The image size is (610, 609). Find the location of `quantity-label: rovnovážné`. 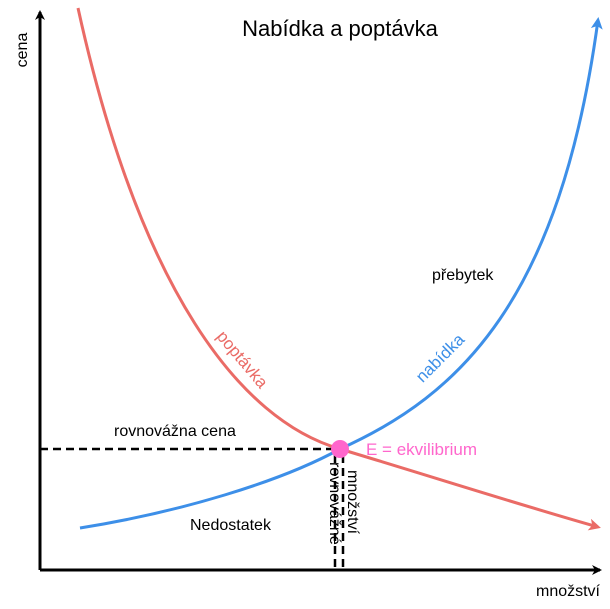

quantity-label: rovnovážné is located at coordinates (334, 503).